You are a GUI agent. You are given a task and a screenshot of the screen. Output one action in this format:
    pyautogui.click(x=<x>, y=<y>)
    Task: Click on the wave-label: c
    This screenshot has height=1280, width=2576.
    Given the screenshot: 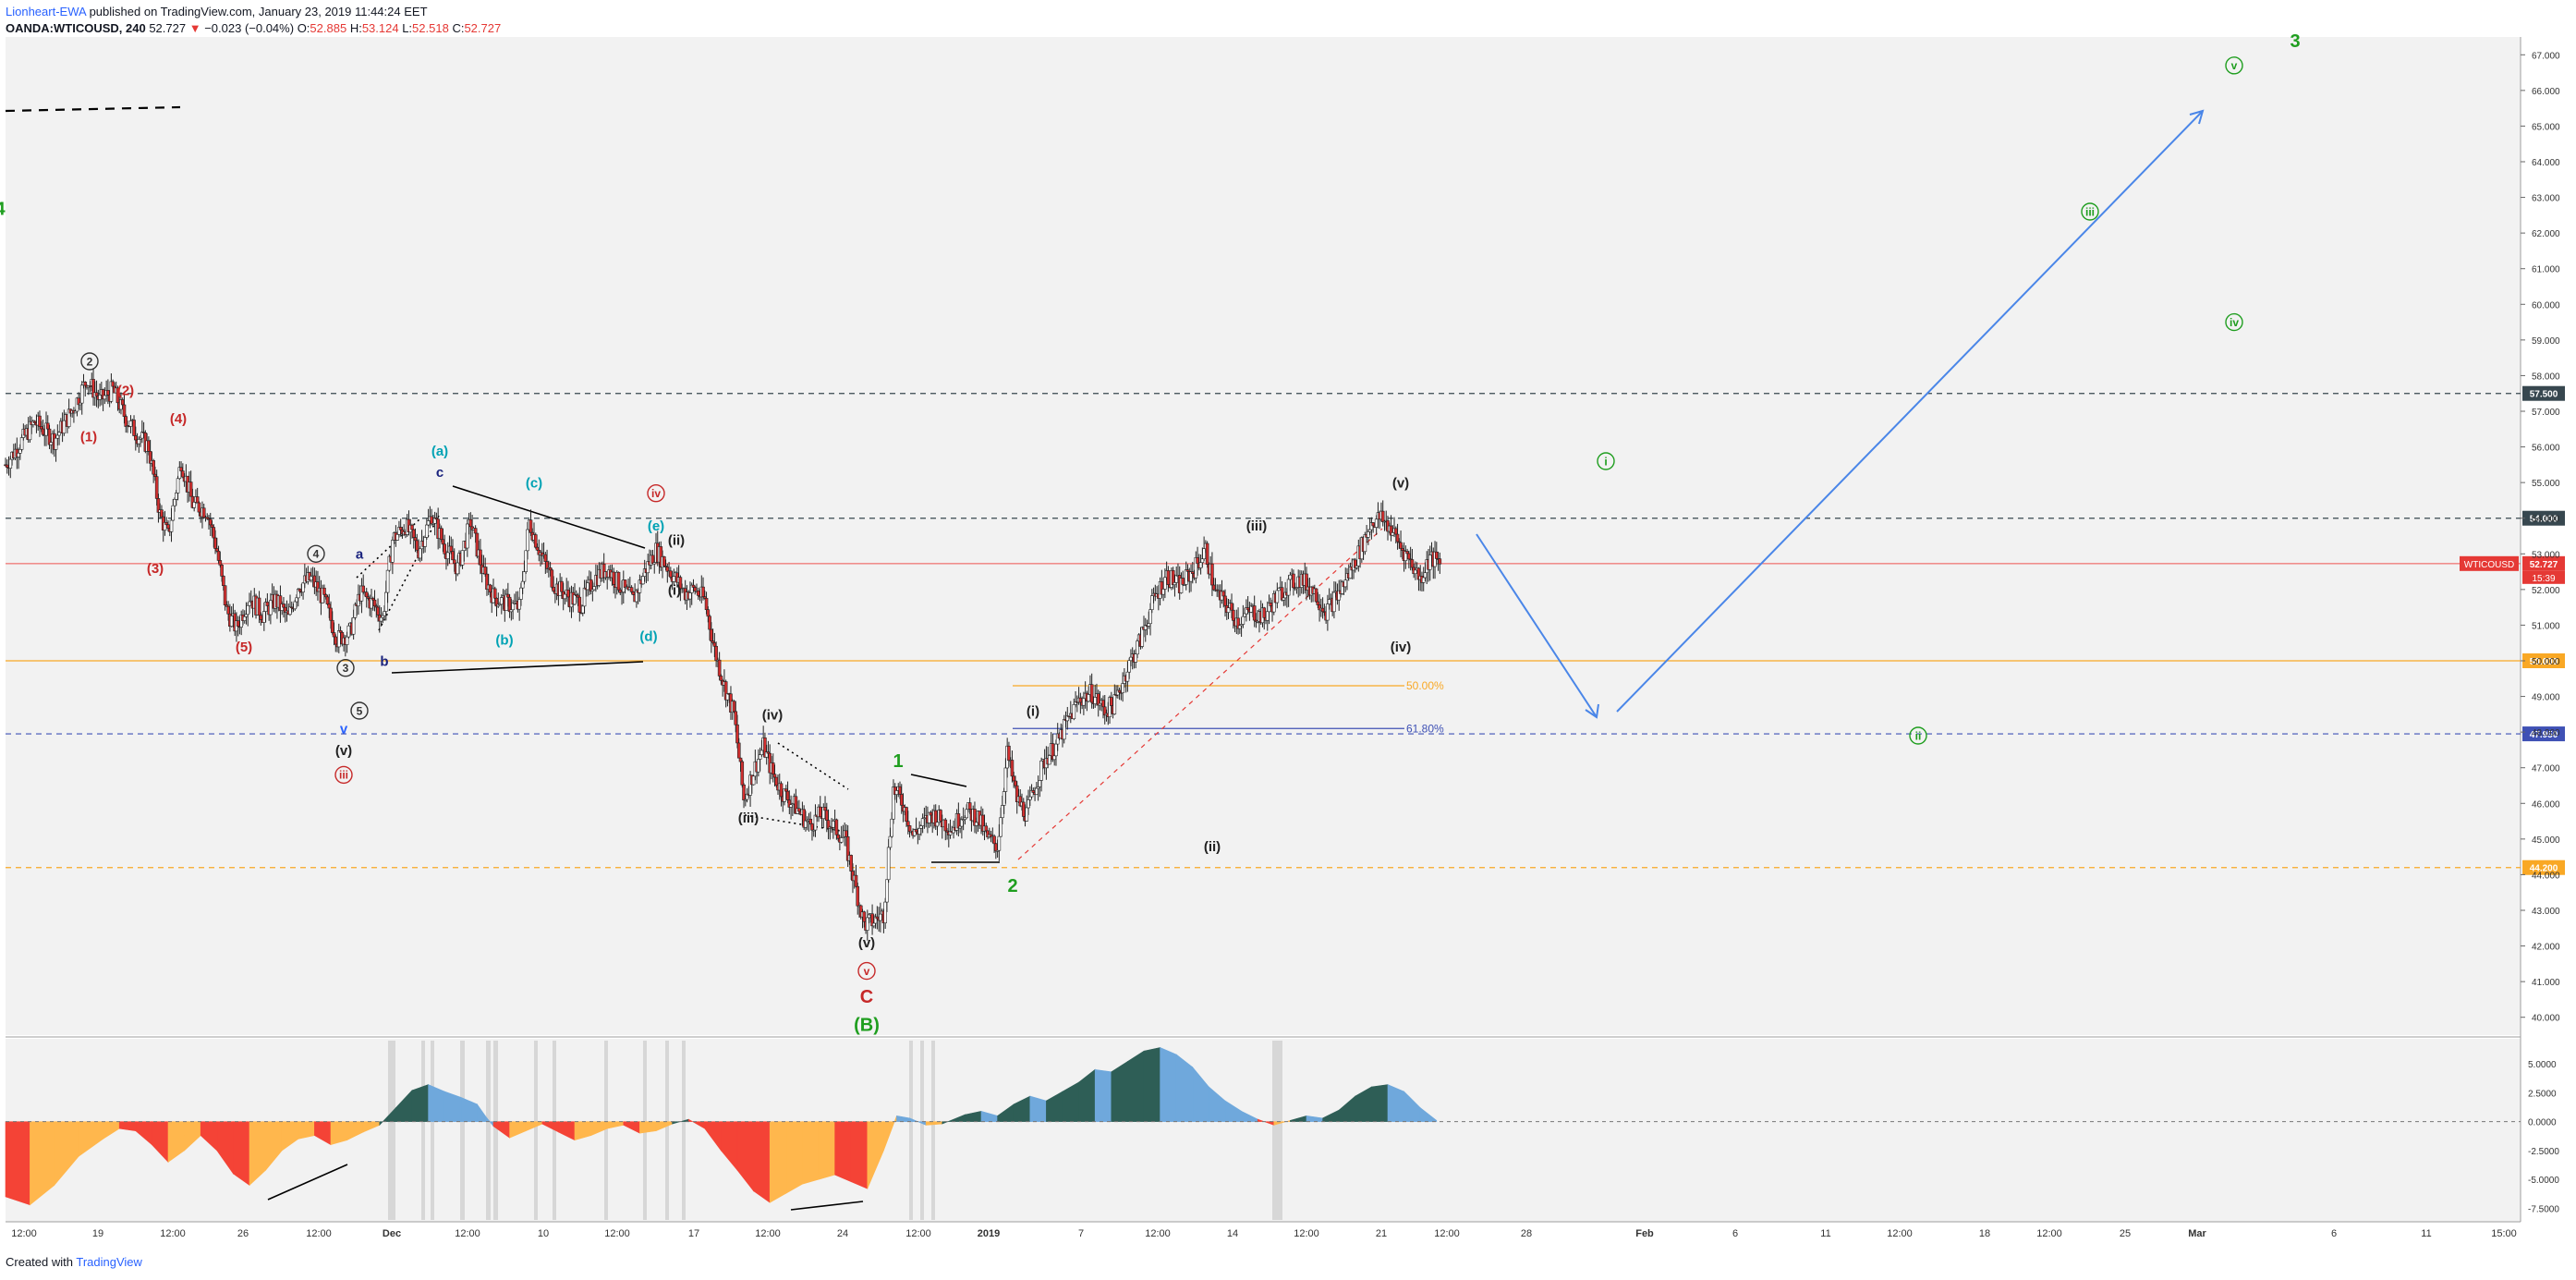 What is the action you would take?
    pyautogui.click(x=440, y=473)
    